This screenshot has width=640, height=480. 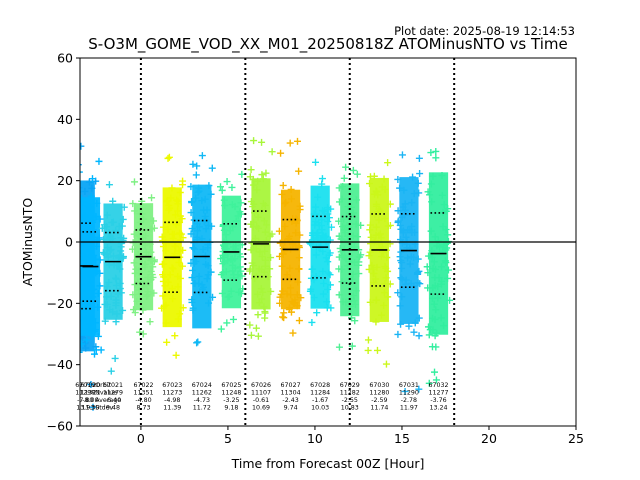 What do you see at coordinates (402, 438) in the screenshot?
I see `x-tick-label: 15` at bounding box center [402, 438].